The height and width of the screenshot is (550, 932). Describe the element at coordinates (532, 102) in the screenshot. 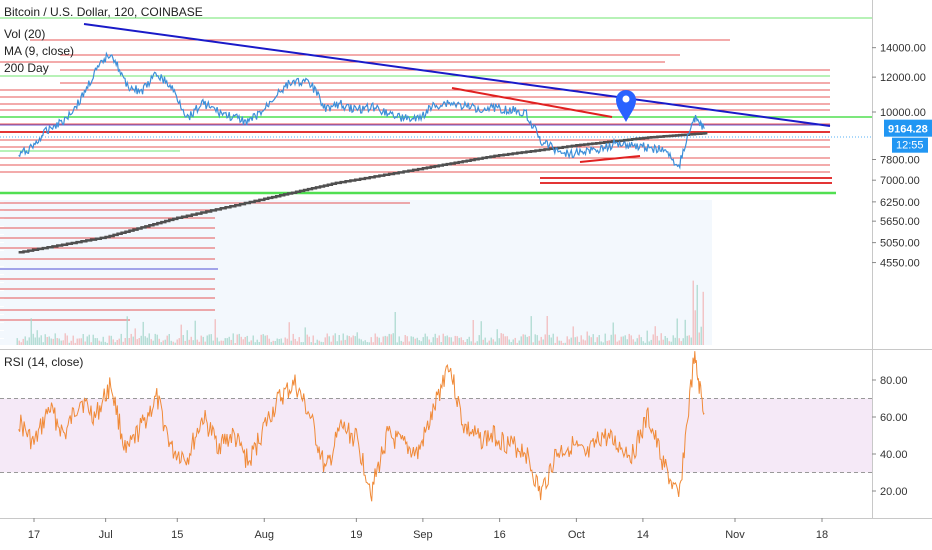

I see `red-trendline` at that location.